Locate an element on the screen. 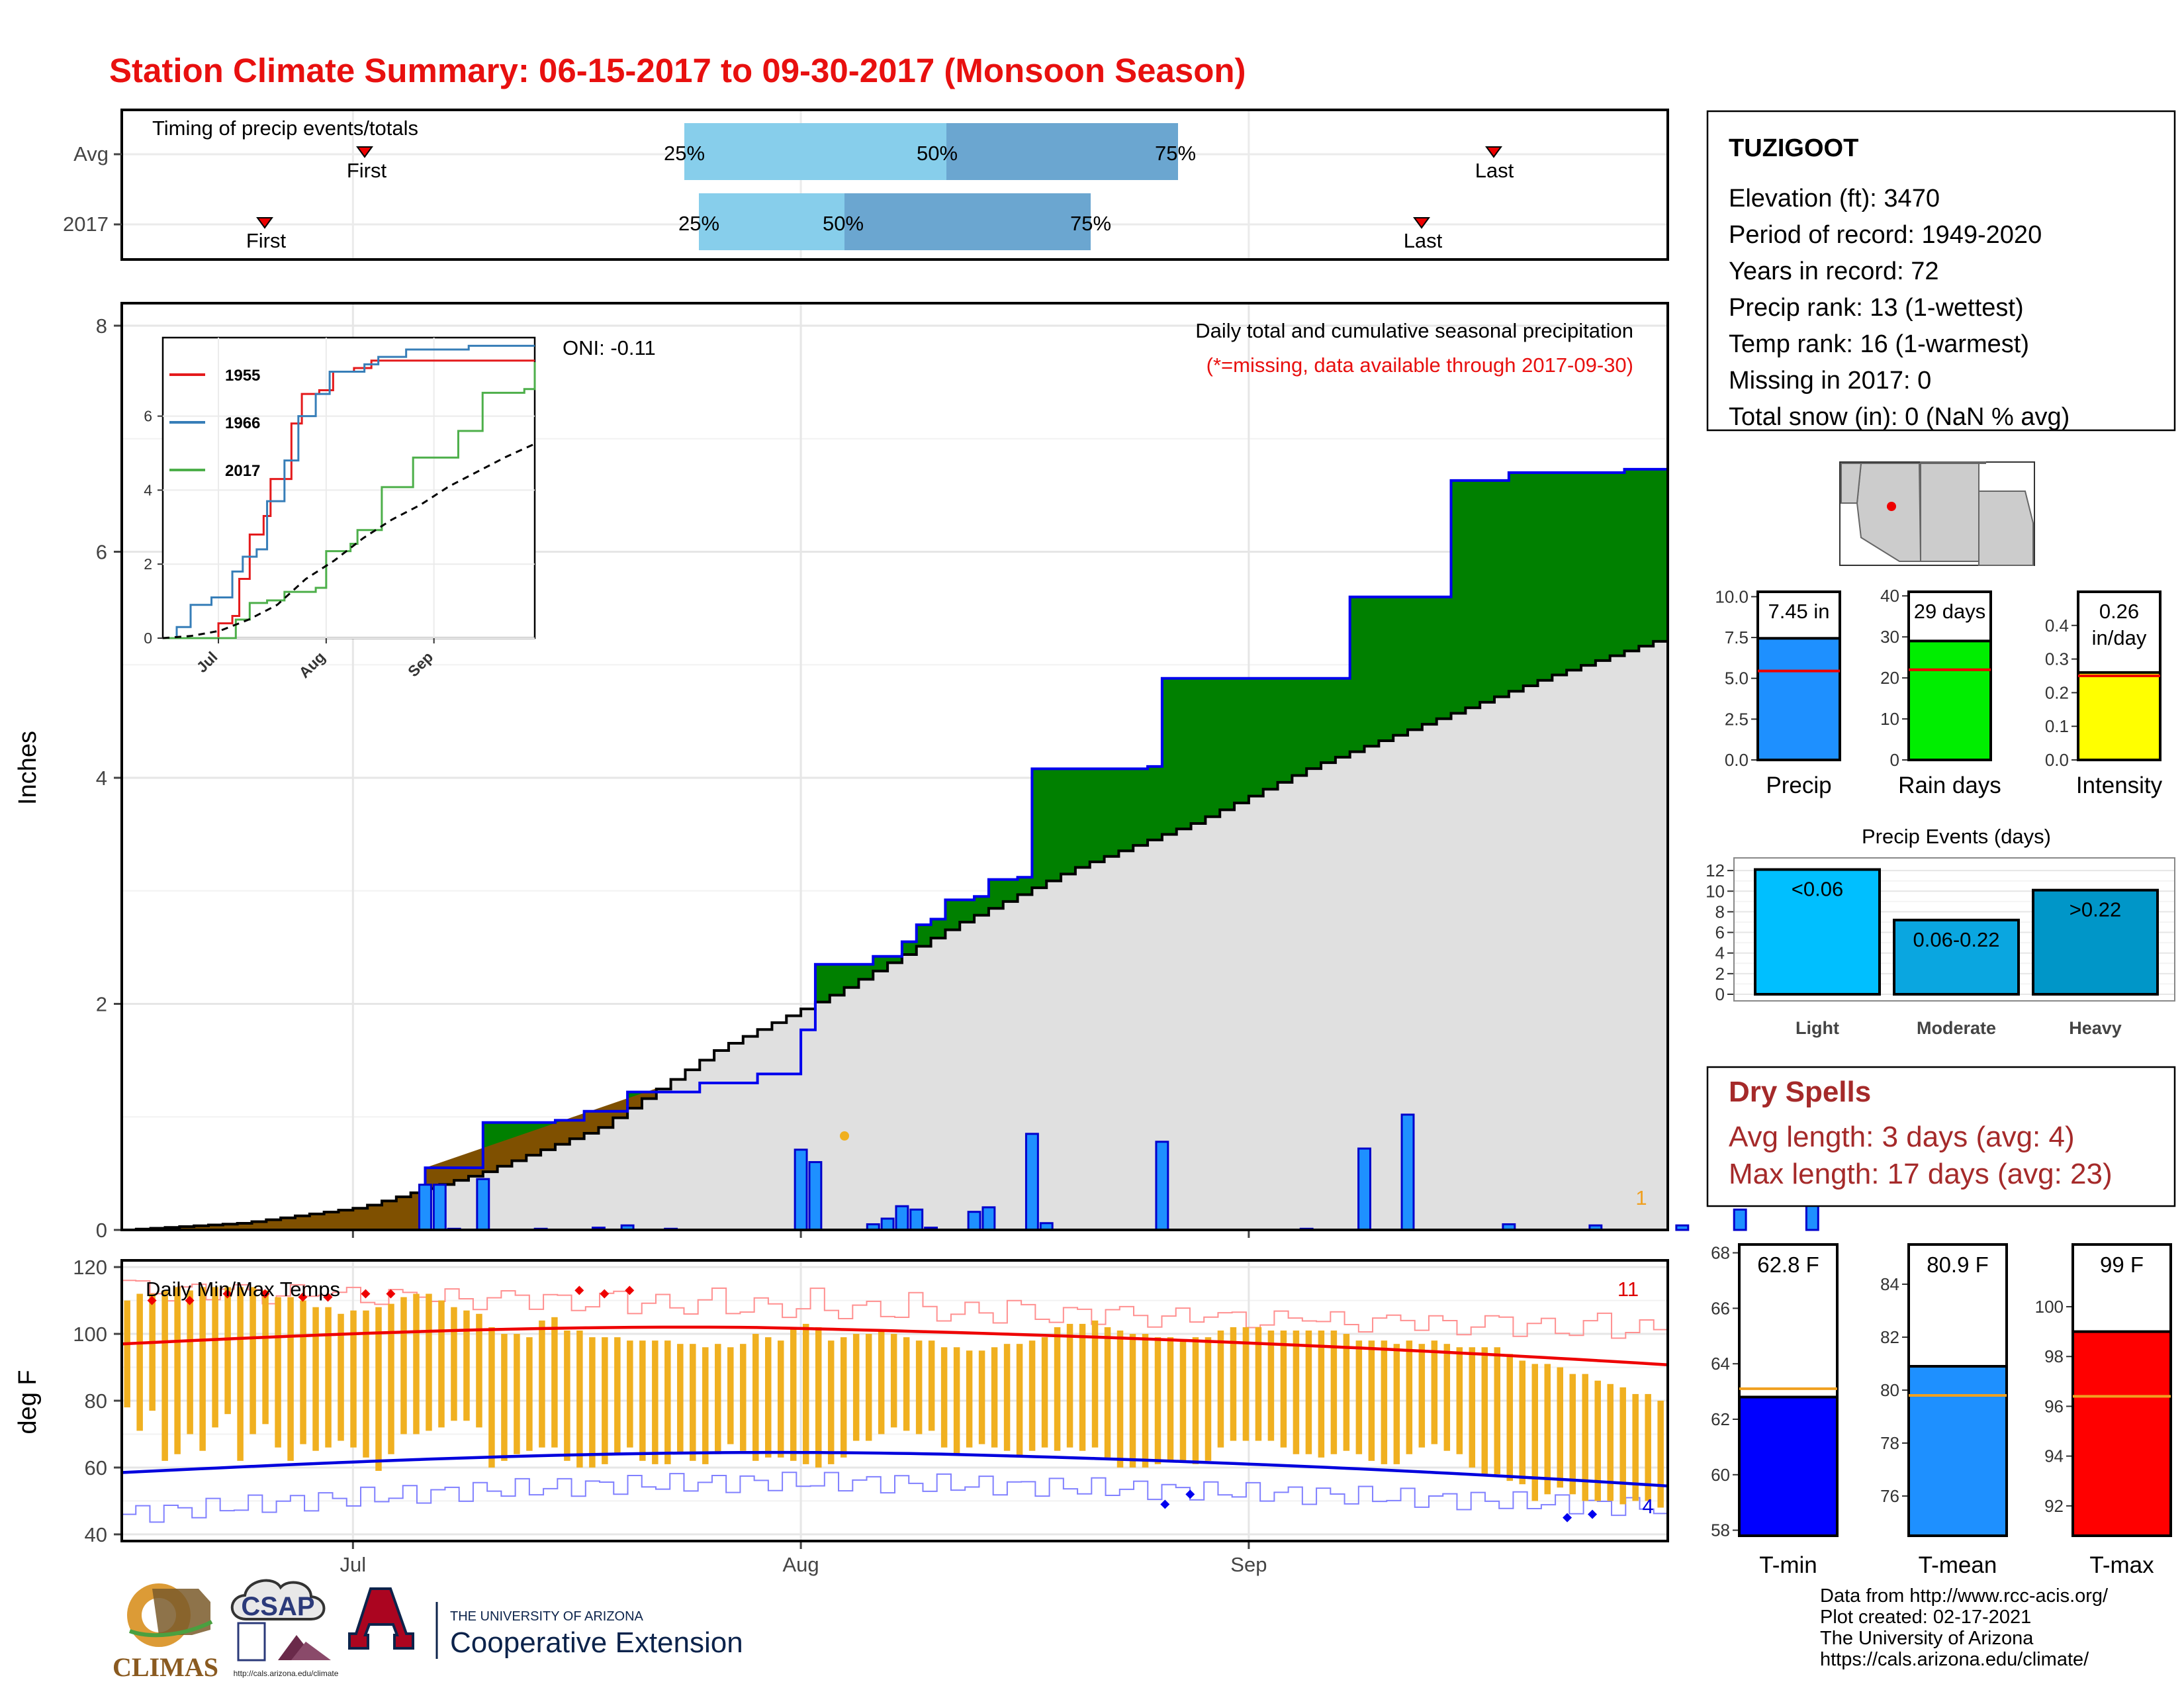 The image size is (2184, 1688). main-ytick-label-4: 4 is located at coordinates (101, 778).